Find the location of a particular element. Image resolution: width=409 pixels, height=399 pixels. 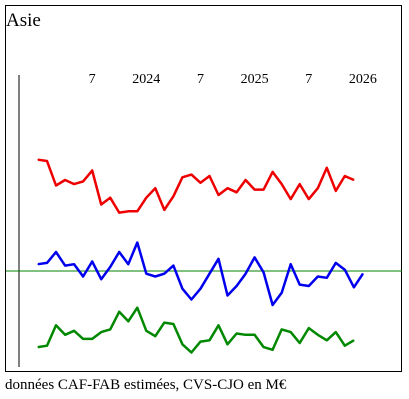

chart-title: Asie is located at coordinates (23, 20).